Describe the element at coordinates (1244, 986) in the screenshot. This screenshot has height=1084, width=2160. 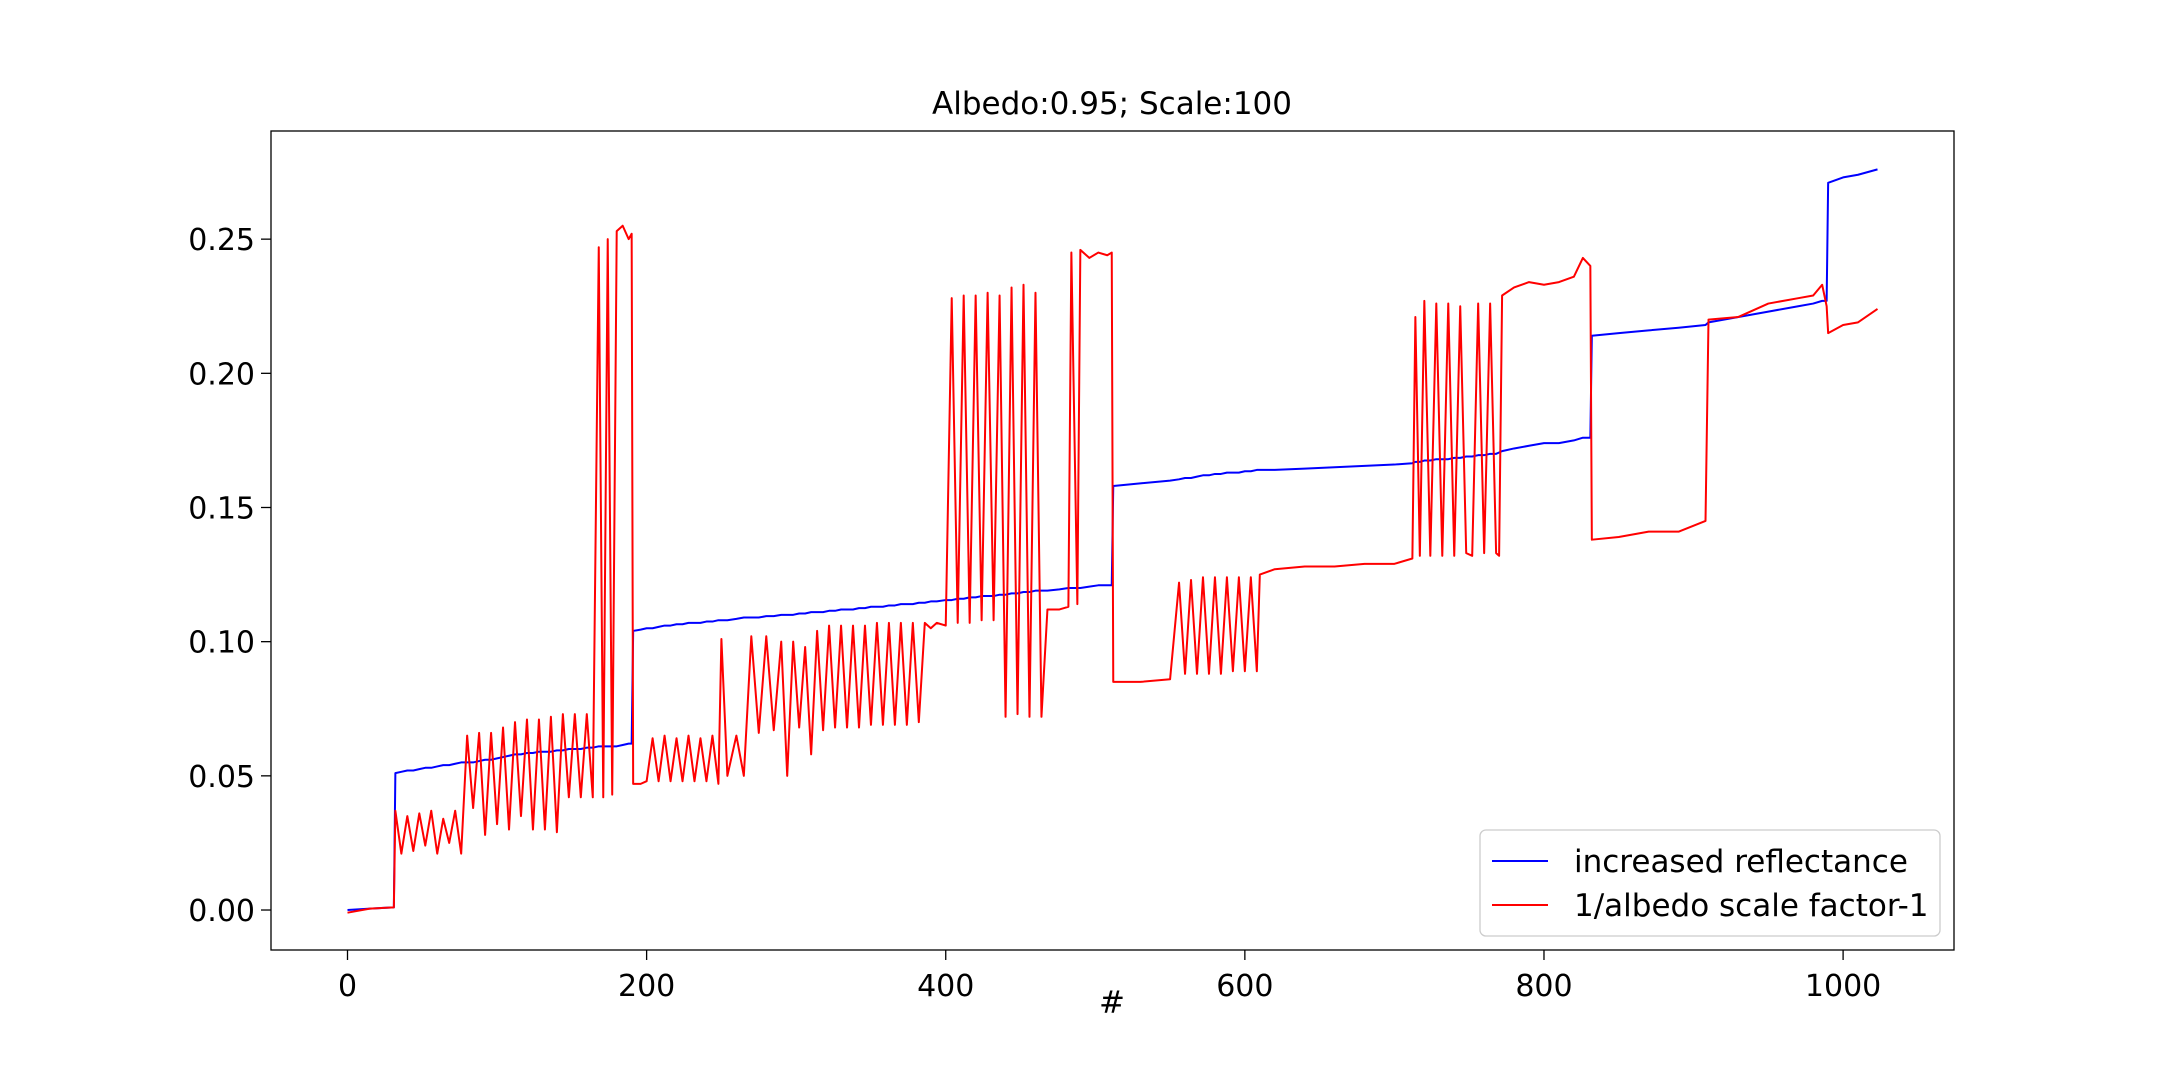
I see `x-tick-label: 600` at that location.